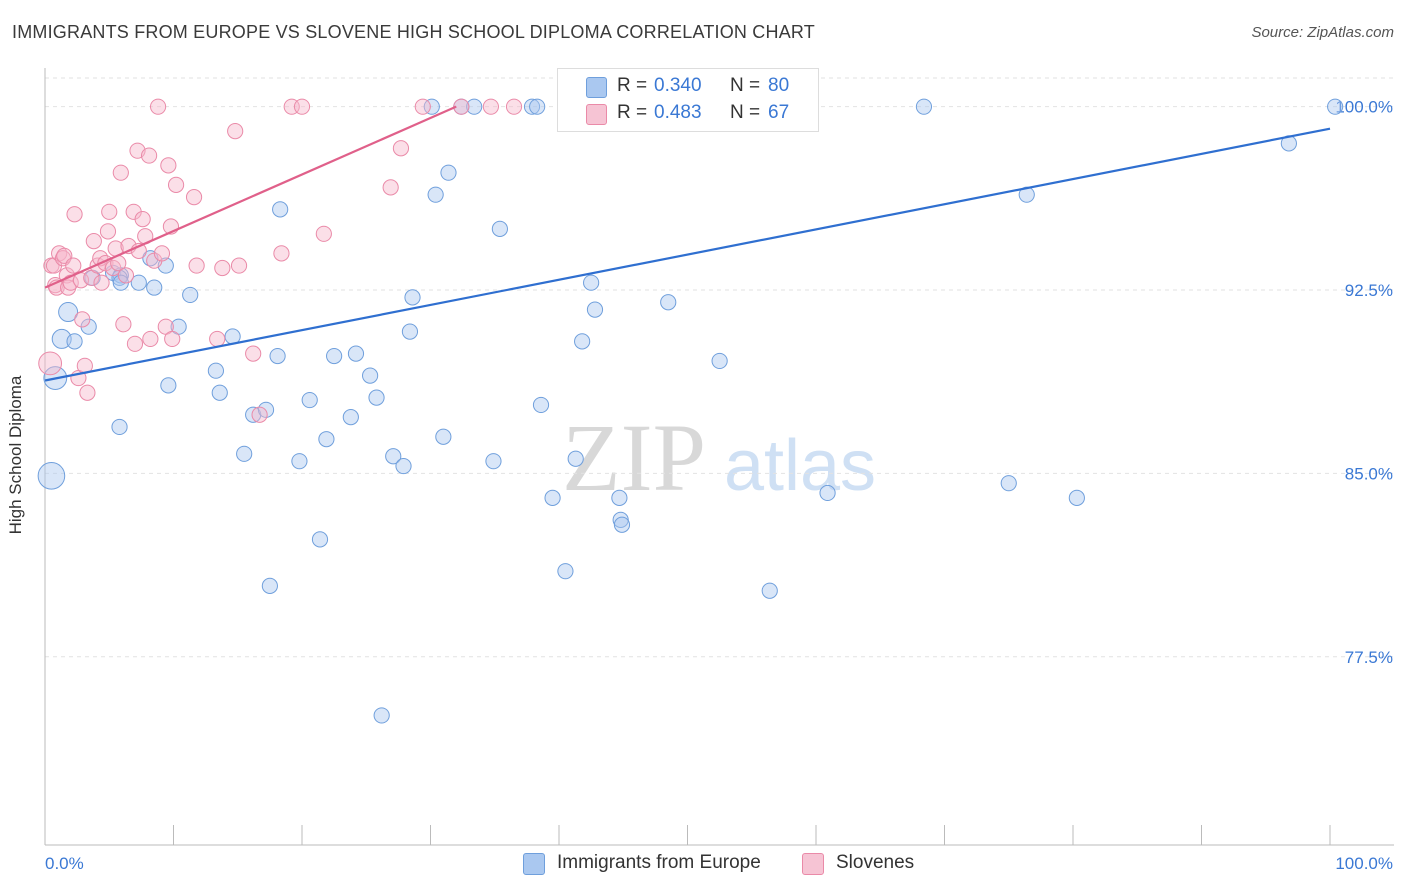  Describe the element at coordinates (813, 864) in the screenshot. I see `bottom-legend-swatch-slovenes` at that location.